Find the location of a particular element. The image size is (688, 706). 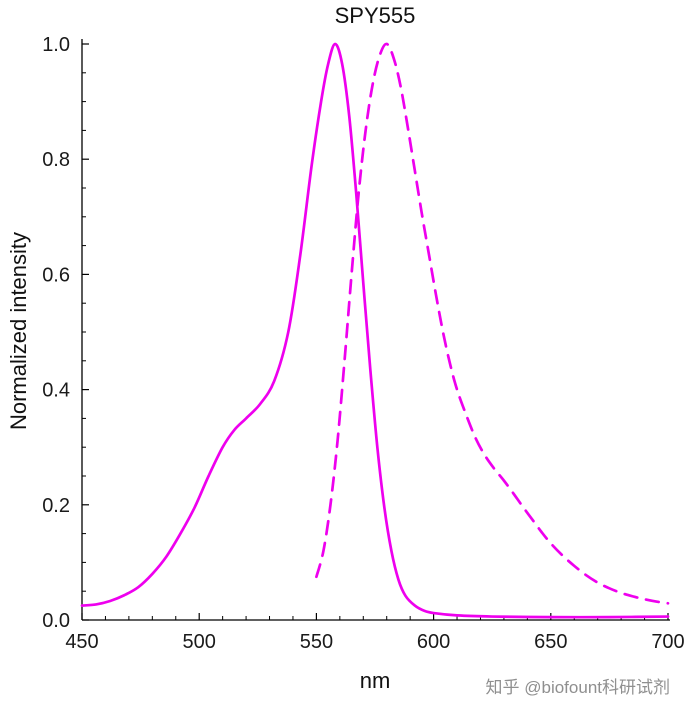

x-tick-label: 600 is located at coordinates (433, 642).